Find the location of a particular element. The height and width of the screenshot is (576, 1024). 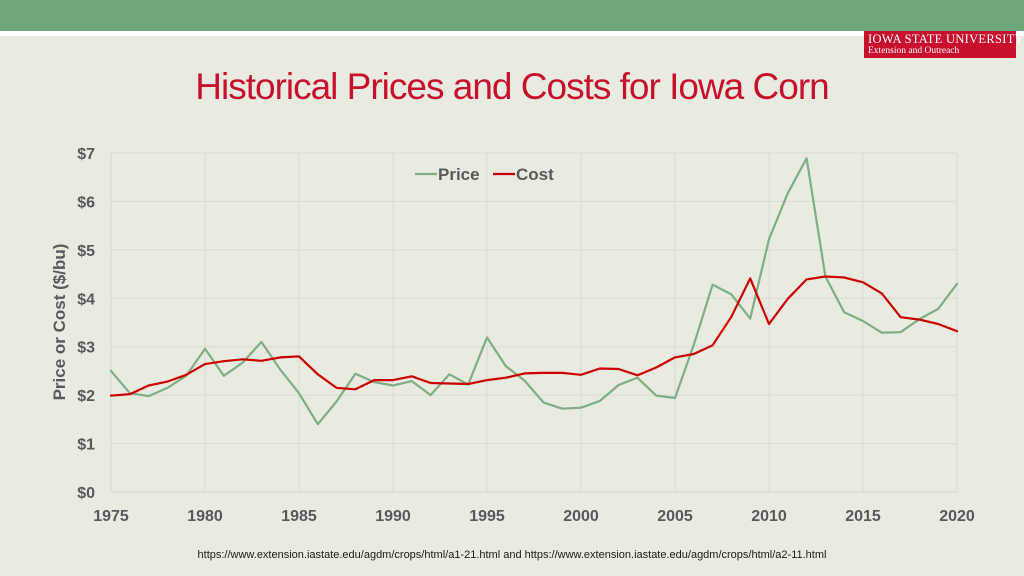

x-tick-label: 1995 is located at coordinates (487, 516).